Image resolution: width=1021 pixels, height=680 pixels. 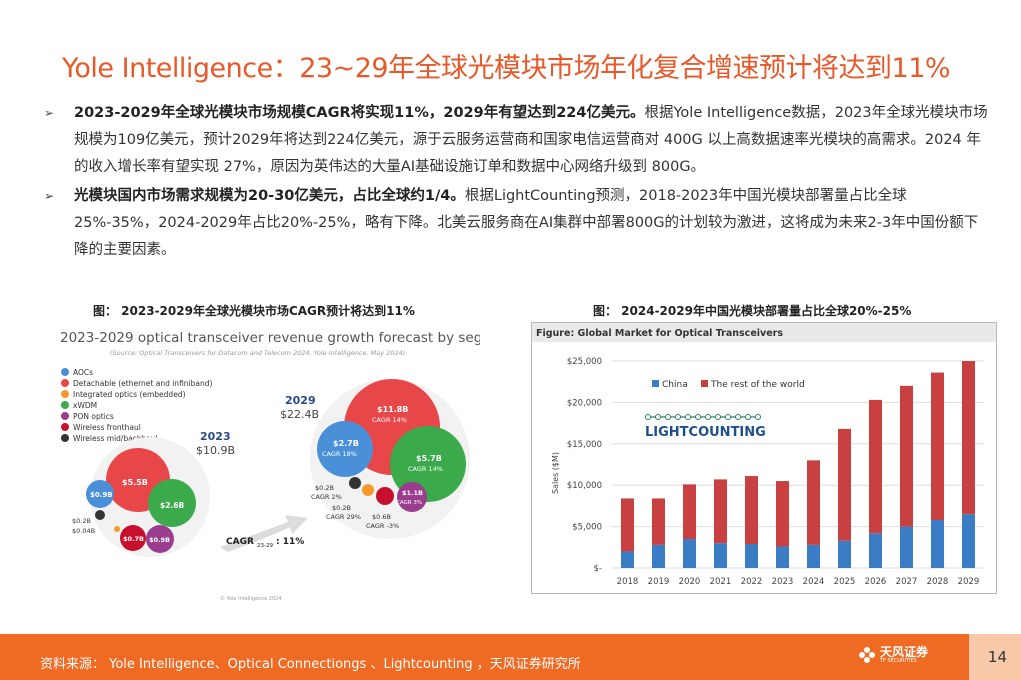 I want to click on bubble-cagr: CAGR -3%, so click(x=382, y=526).